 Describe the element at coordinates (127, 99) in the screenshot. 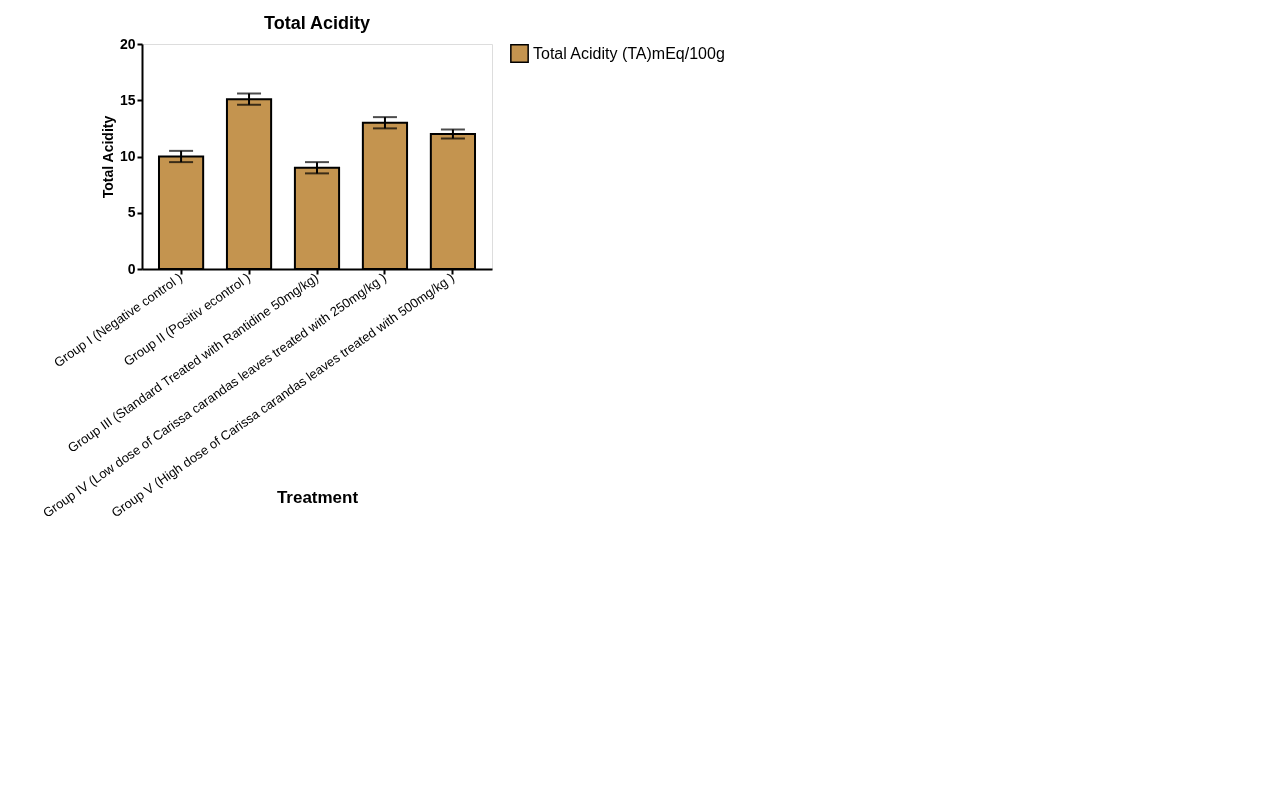

I see `y-tick-label: 15` at that location.